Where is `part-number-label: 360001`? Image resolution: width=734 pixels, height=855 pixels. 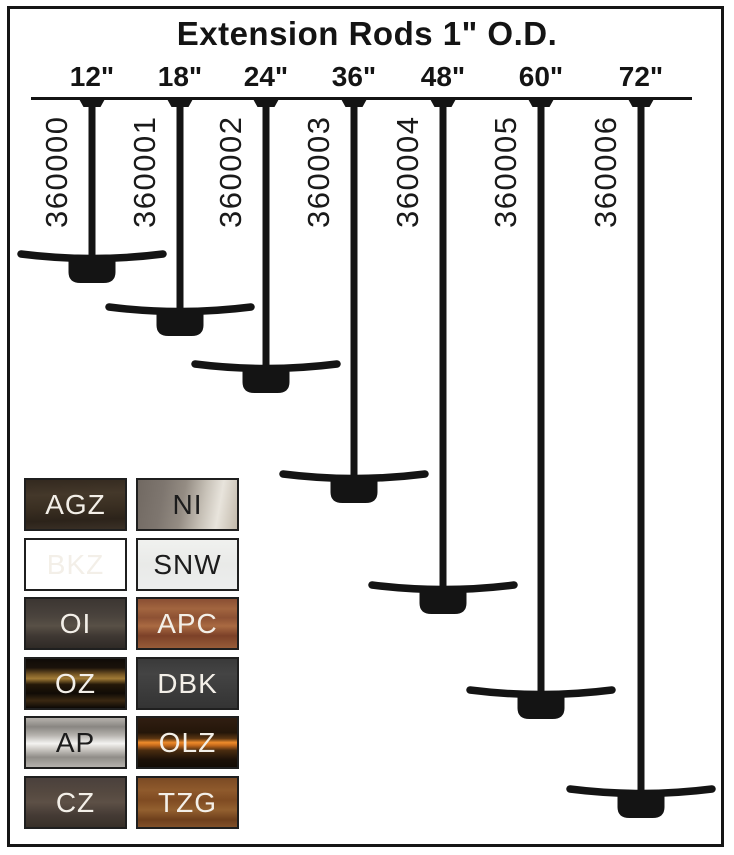
part-number-label: 360001 is located at coordinates (144, 172).